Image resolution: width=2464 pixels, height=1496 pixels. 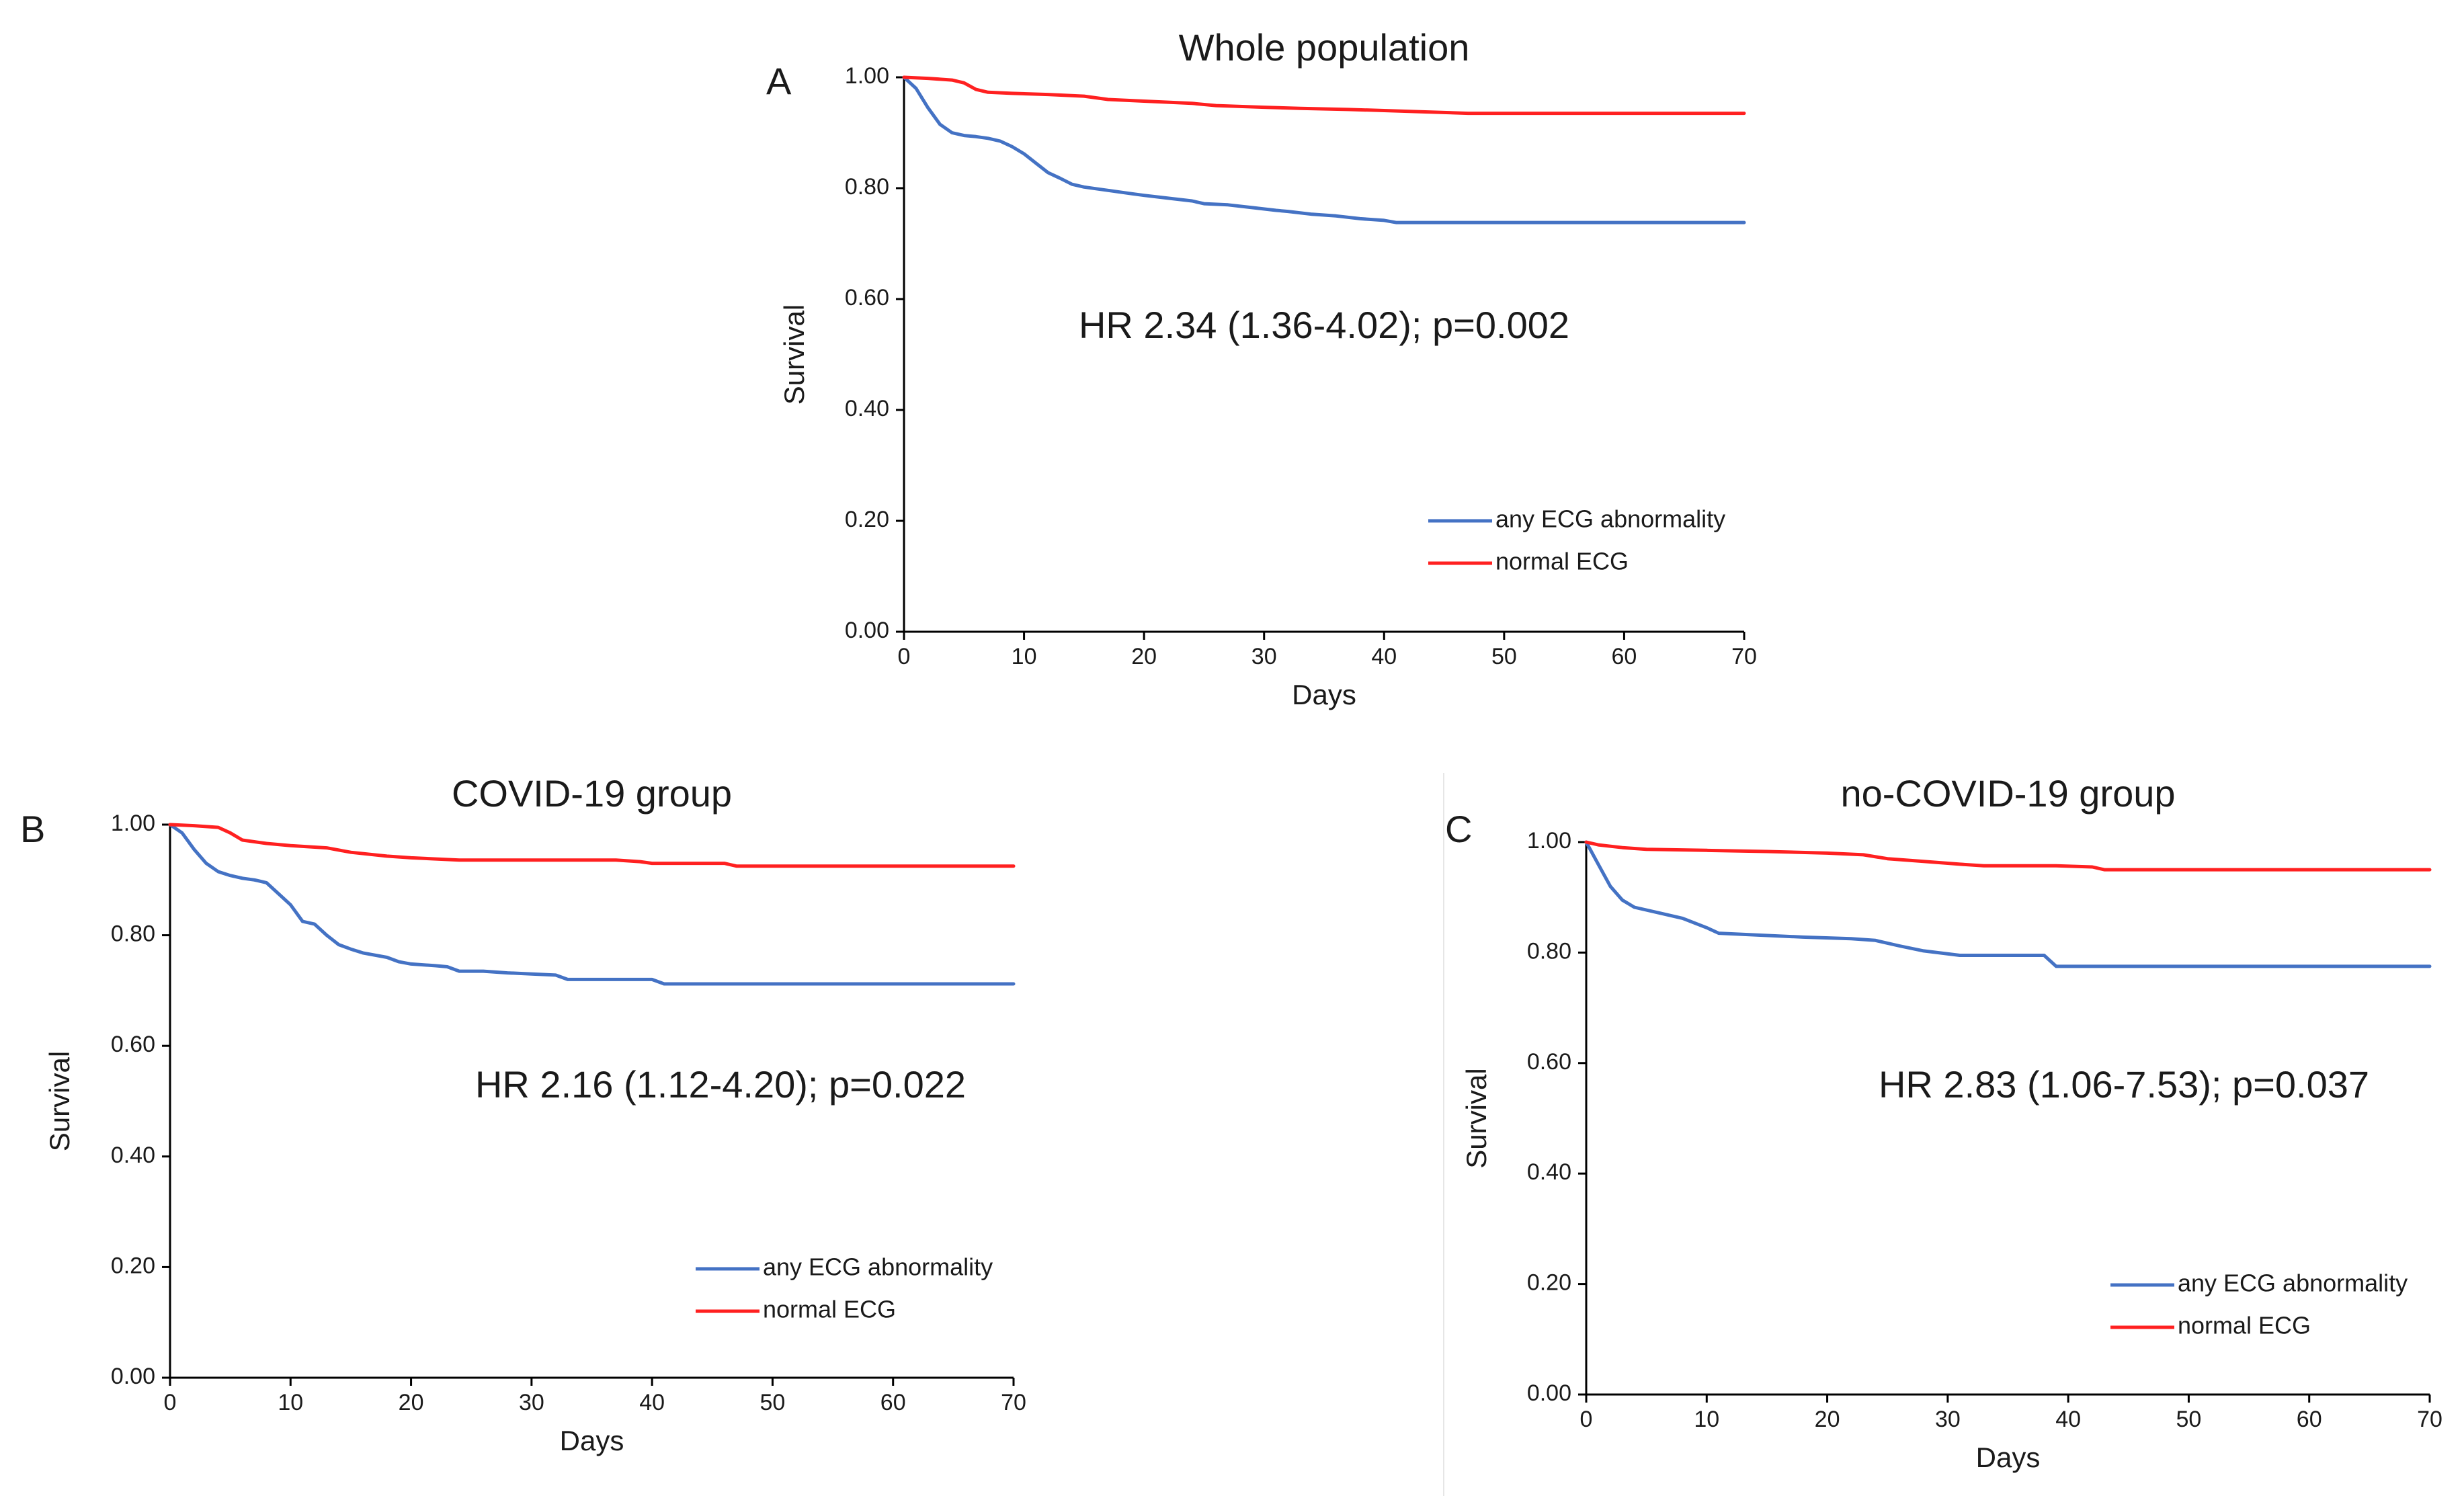 I want to click on hazard-ratio-annotation: HR 2.16 (1.12-4.20); p=0.022, so click(x=721, y=1084).